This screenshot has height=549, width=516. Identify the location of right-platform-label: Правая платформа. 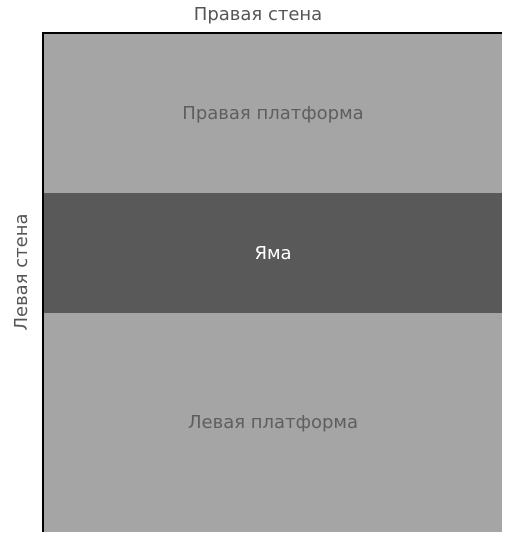
(273, 113).